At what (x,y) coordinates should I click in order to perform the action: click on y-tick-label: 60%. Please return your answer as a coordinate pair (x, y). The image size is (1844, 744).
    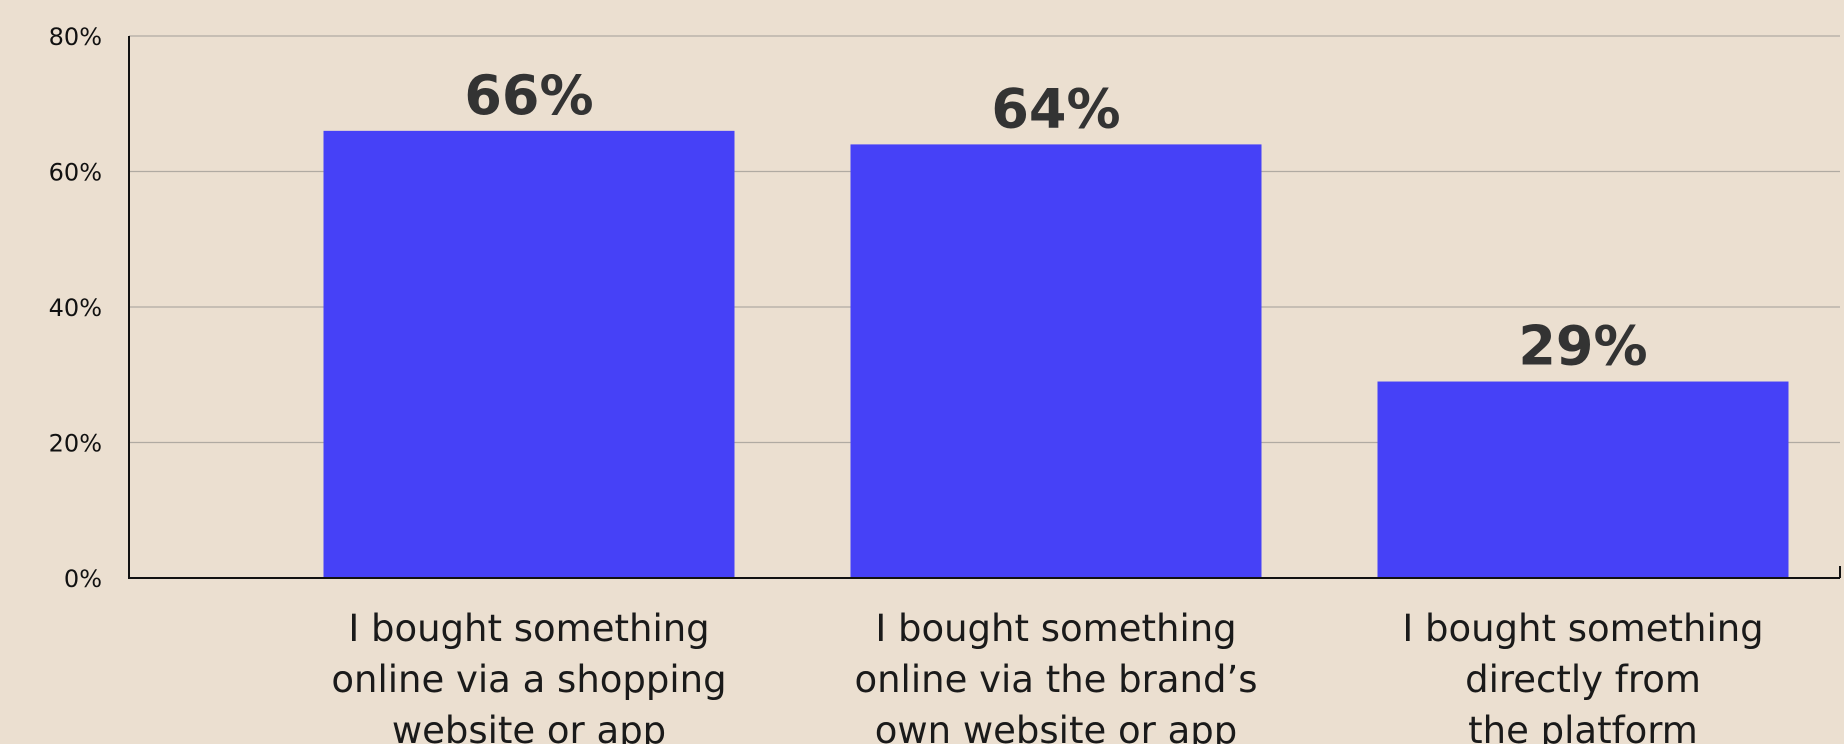
    Looking at the image, I should click on (75, 173).